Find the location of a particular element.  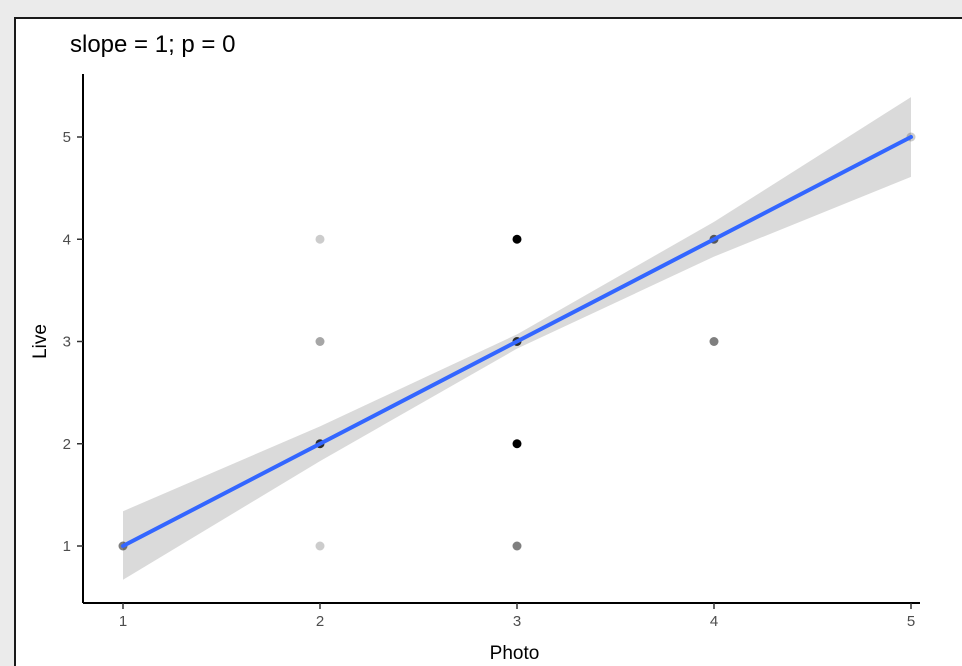

y-tick-label: 1 is located at coordinates (67, 546).